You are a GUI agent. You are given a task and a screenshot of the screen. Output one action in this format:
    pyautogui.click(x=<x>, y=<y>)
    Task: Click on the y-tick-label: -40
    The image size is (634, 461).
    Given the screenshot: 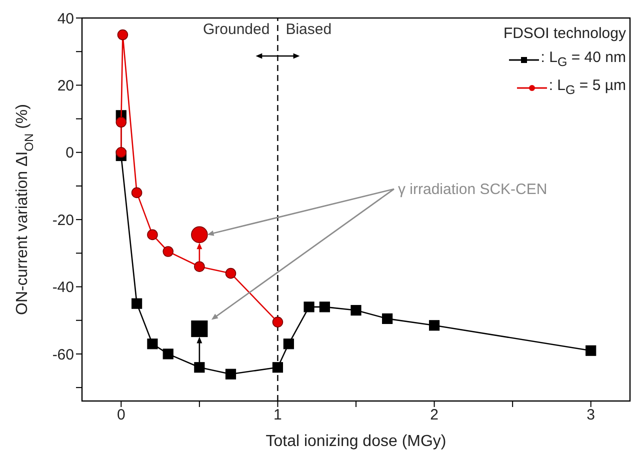 What is the action you would take?
    pyautogui.click(x=63, y=287)
    